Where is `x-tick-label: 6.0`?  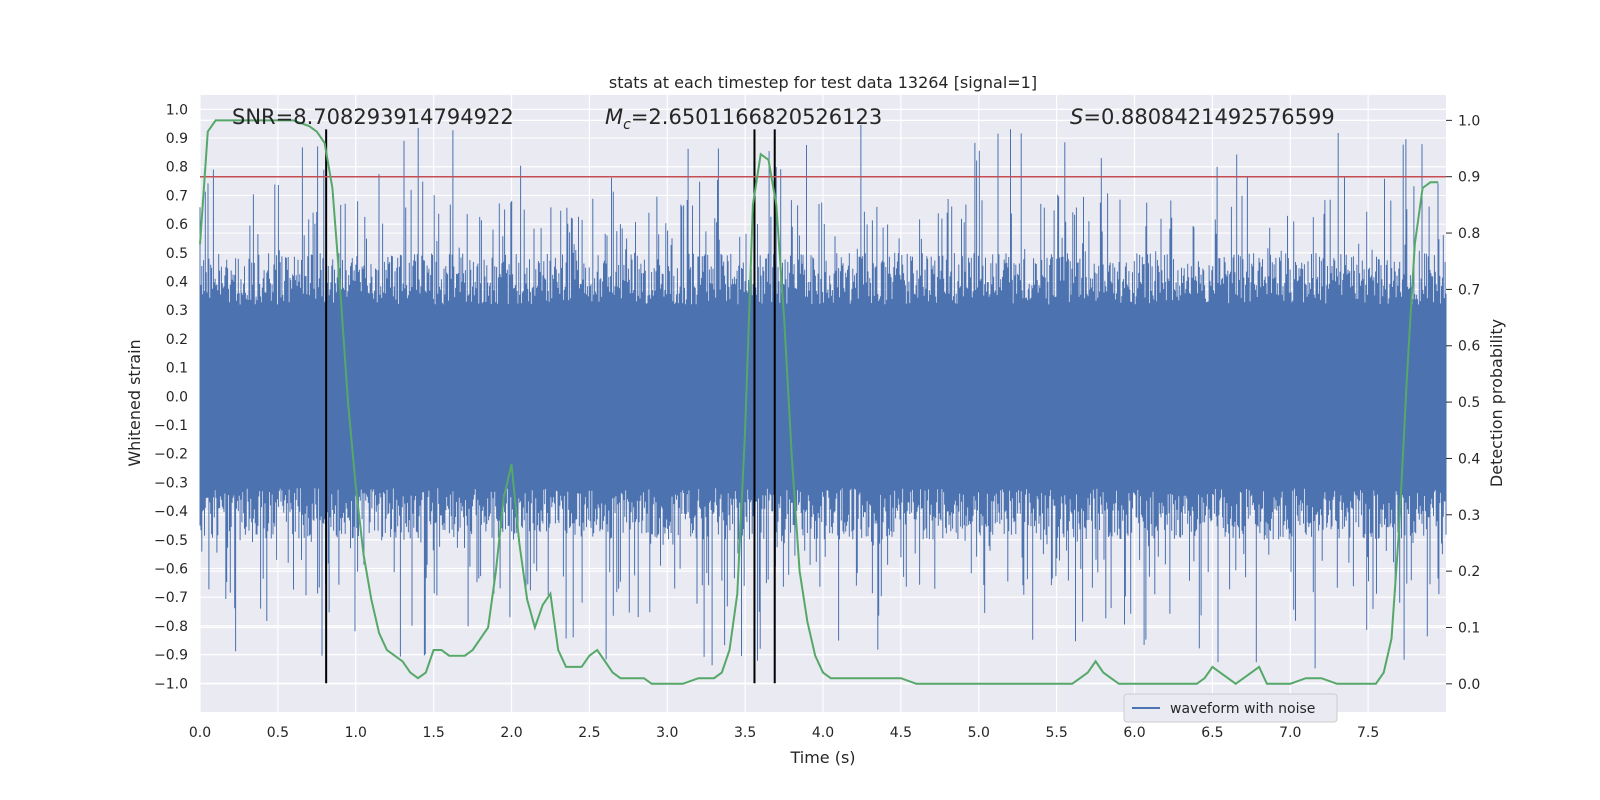 x-tick-label: 6.0 is located at coordinates (1134, 733).